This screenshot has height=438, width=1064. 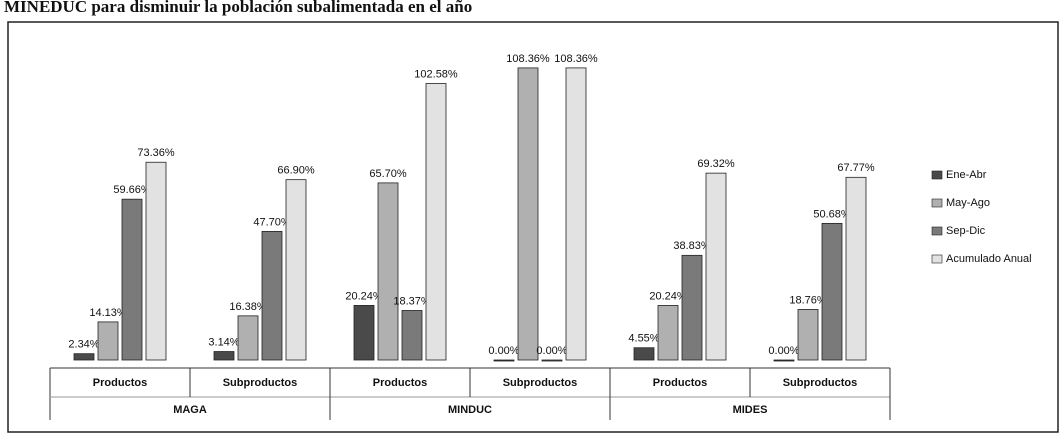 I want to click on group-label: MINDUC, so click(x=470, y=410).